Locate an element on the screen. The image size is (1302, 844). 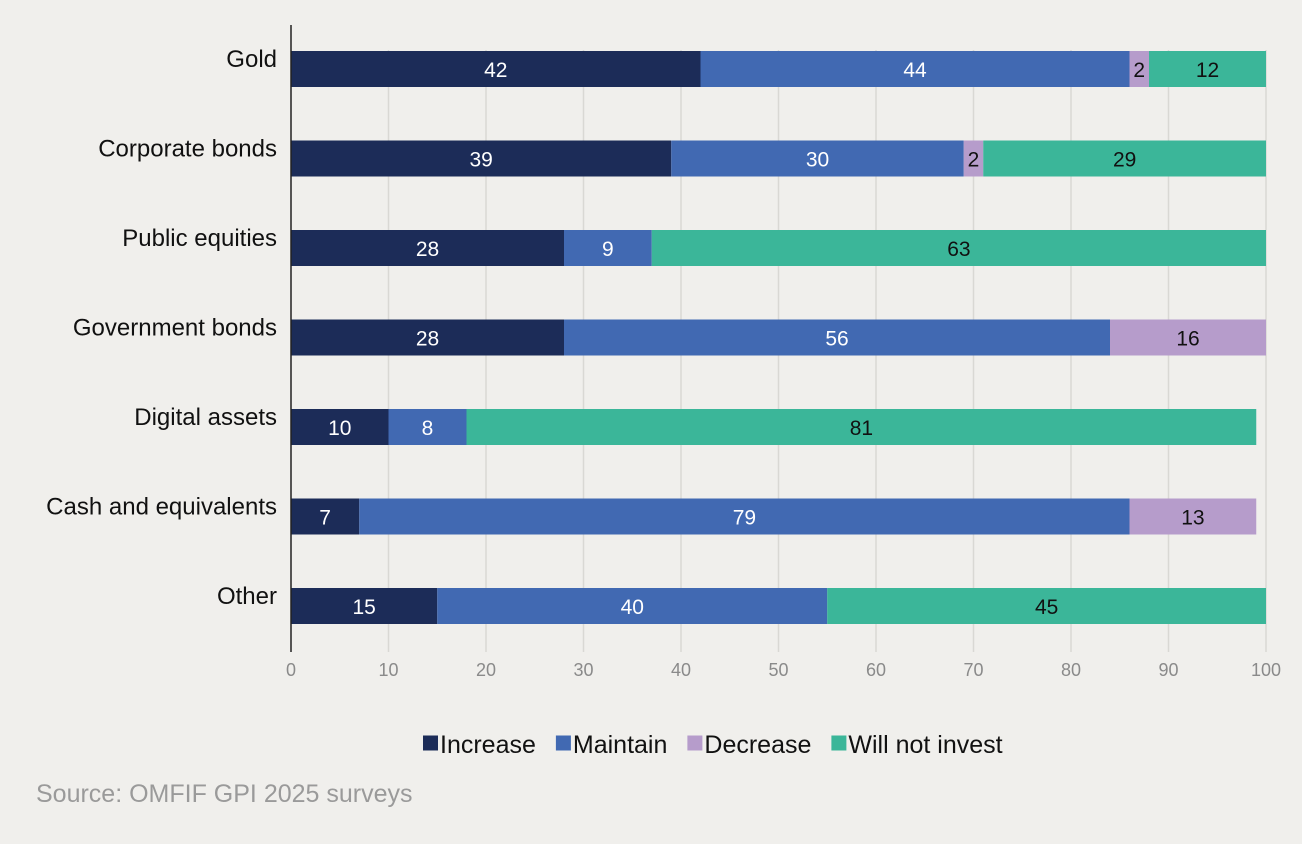
legend-item: Decrease is located at coordinates (749, 745).